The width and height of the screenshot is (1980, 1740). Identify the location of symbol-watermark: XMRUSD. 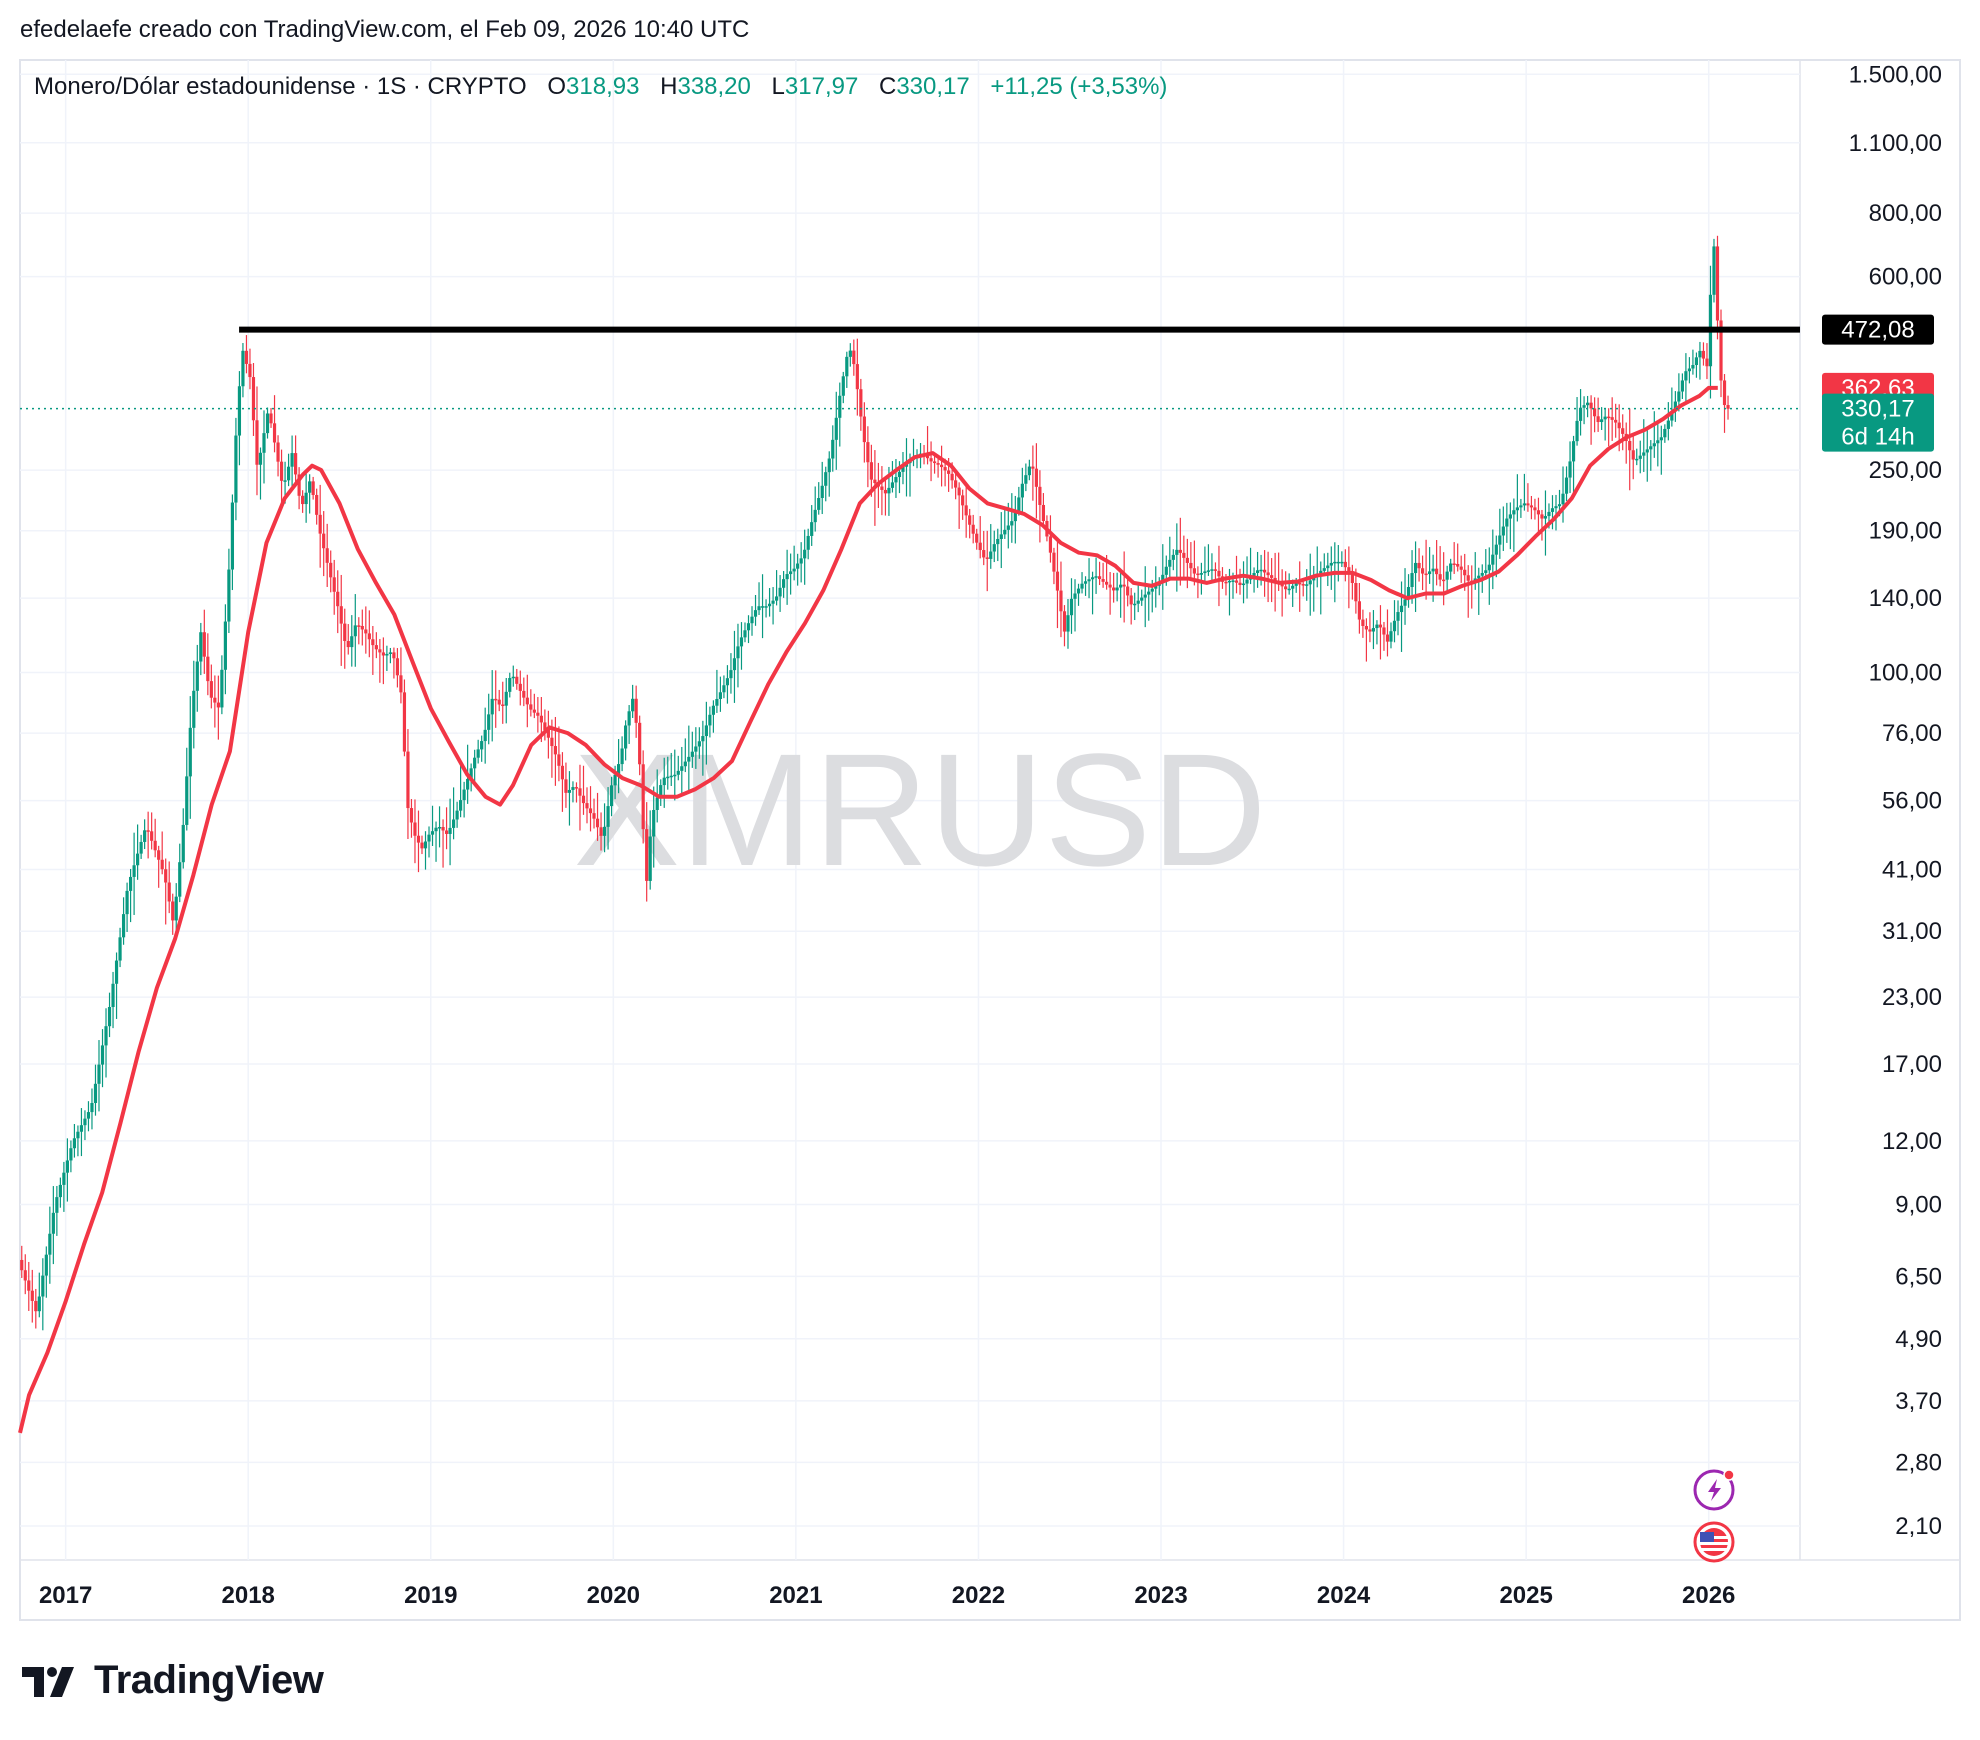
(919, 809).